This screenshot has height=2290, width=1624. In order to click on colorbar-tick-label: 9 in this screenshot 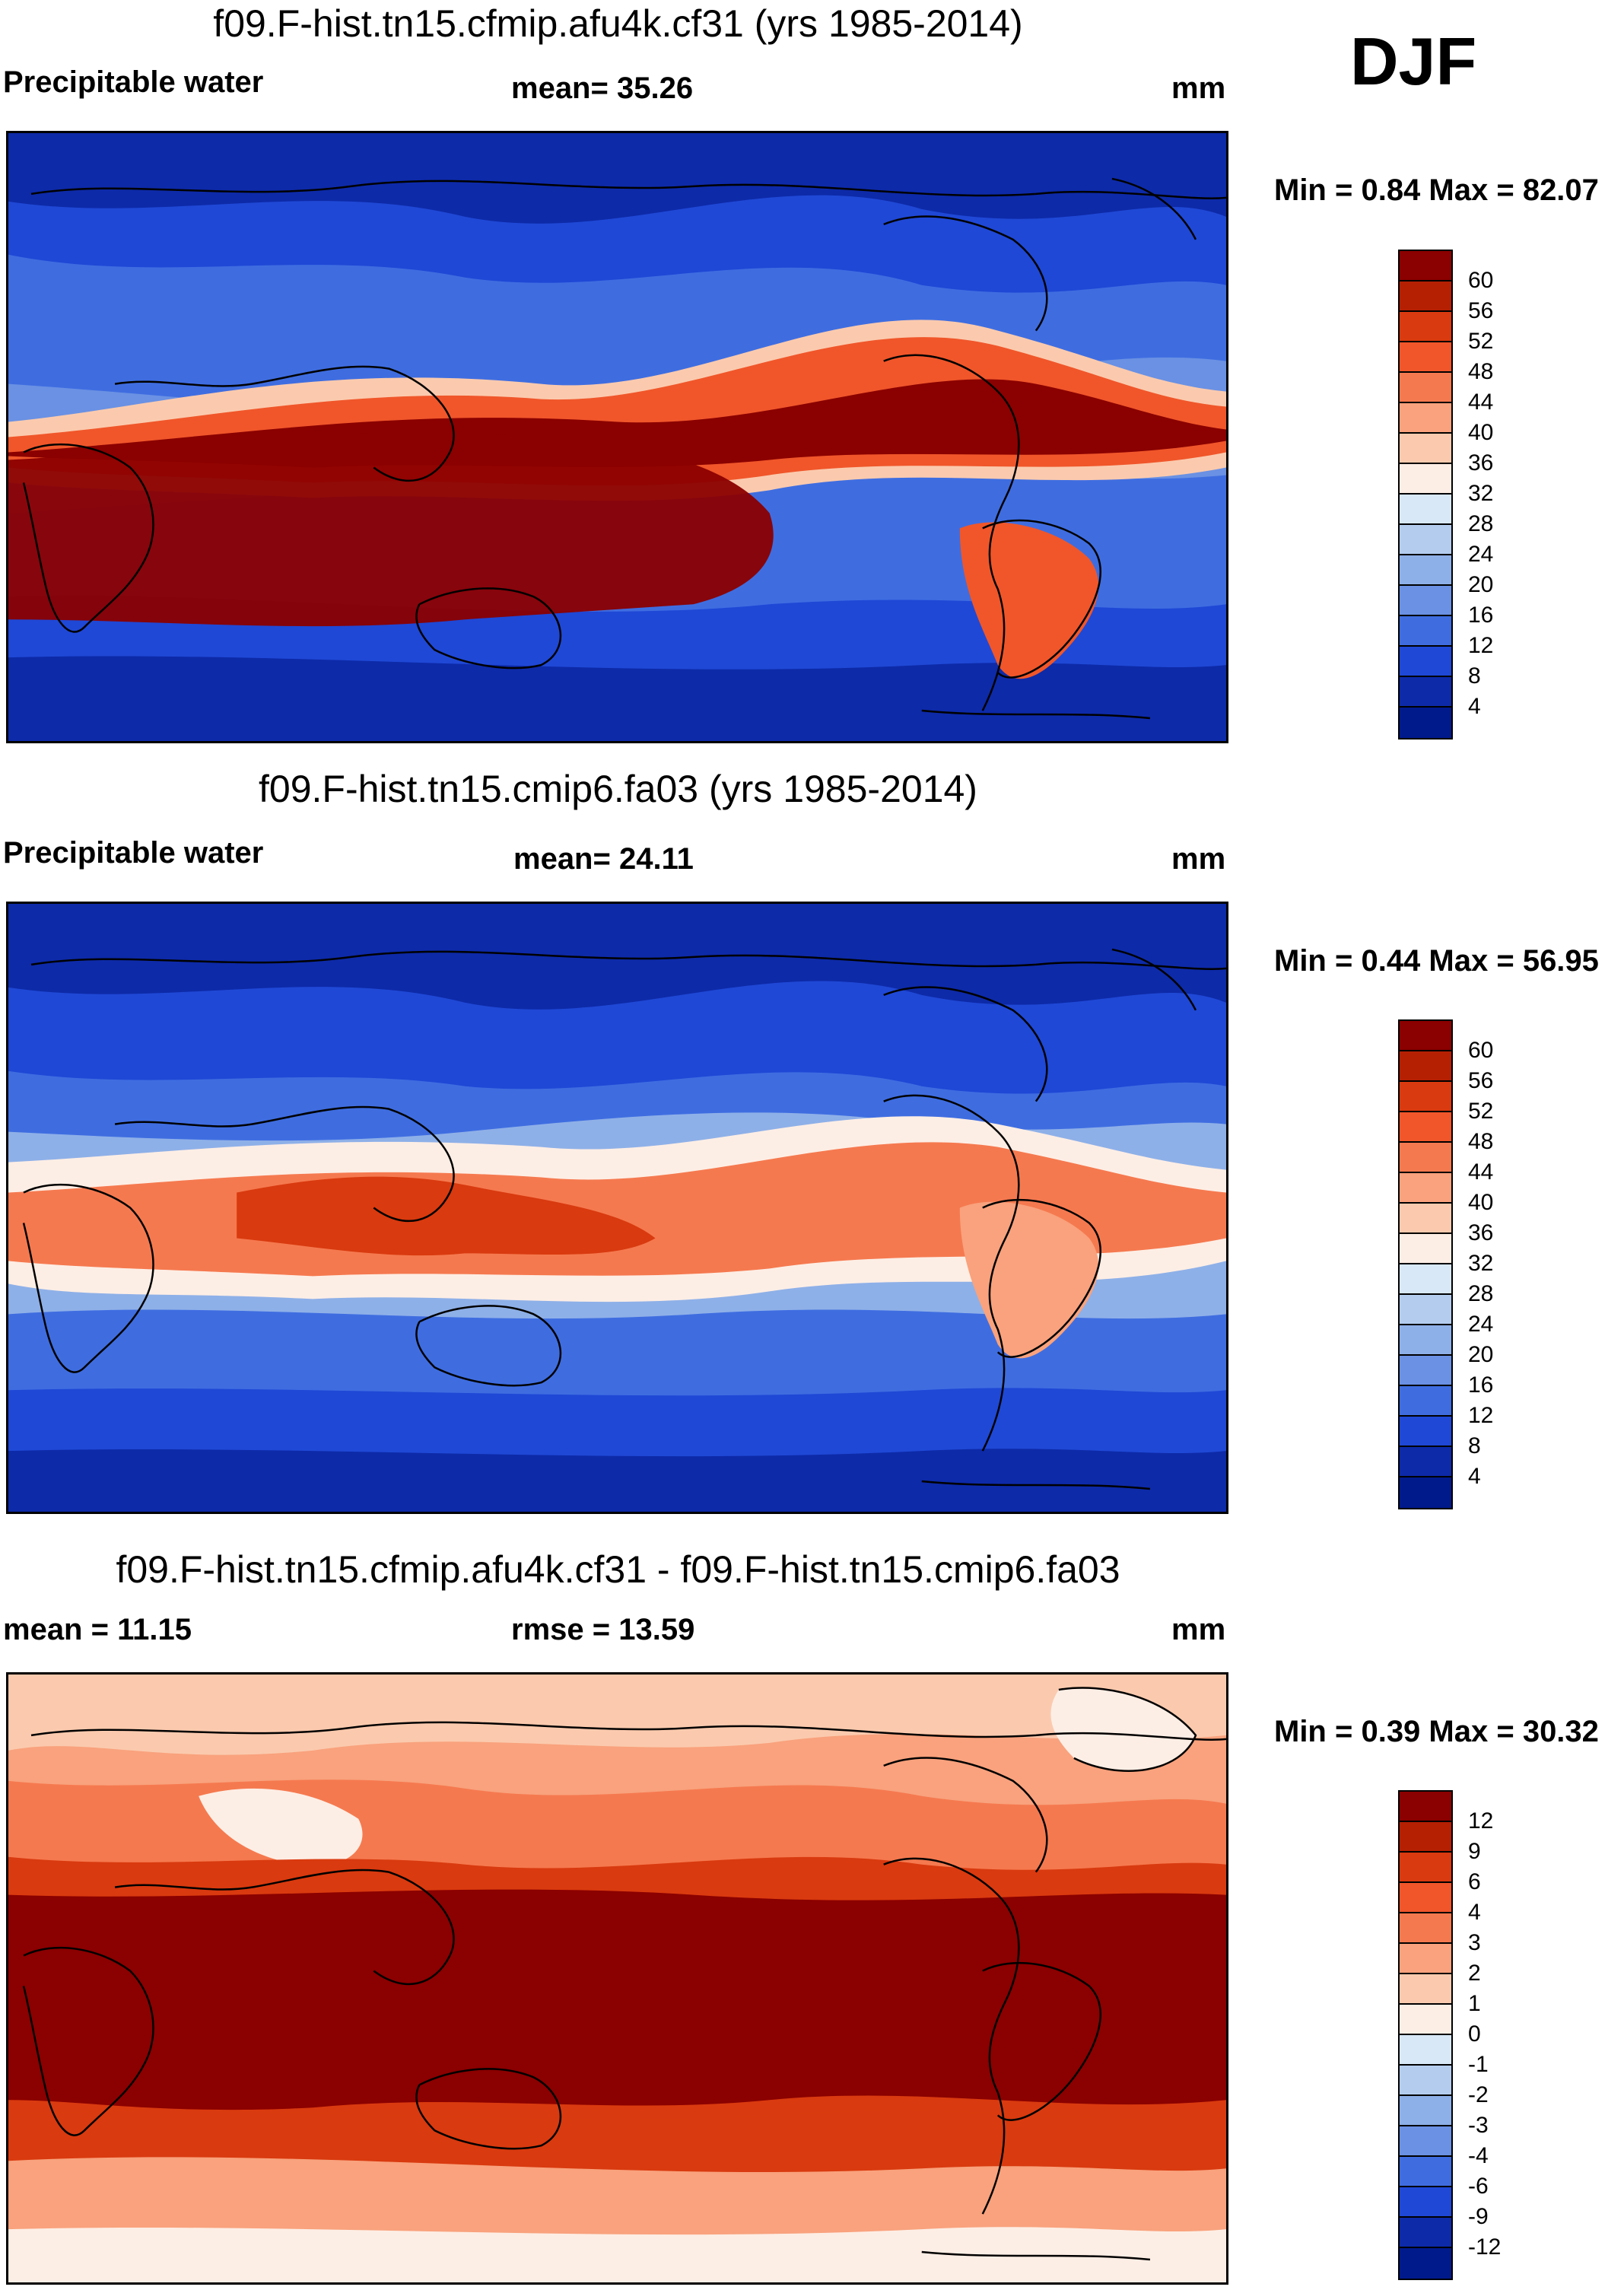, I will do `click(1474, 1851)`.